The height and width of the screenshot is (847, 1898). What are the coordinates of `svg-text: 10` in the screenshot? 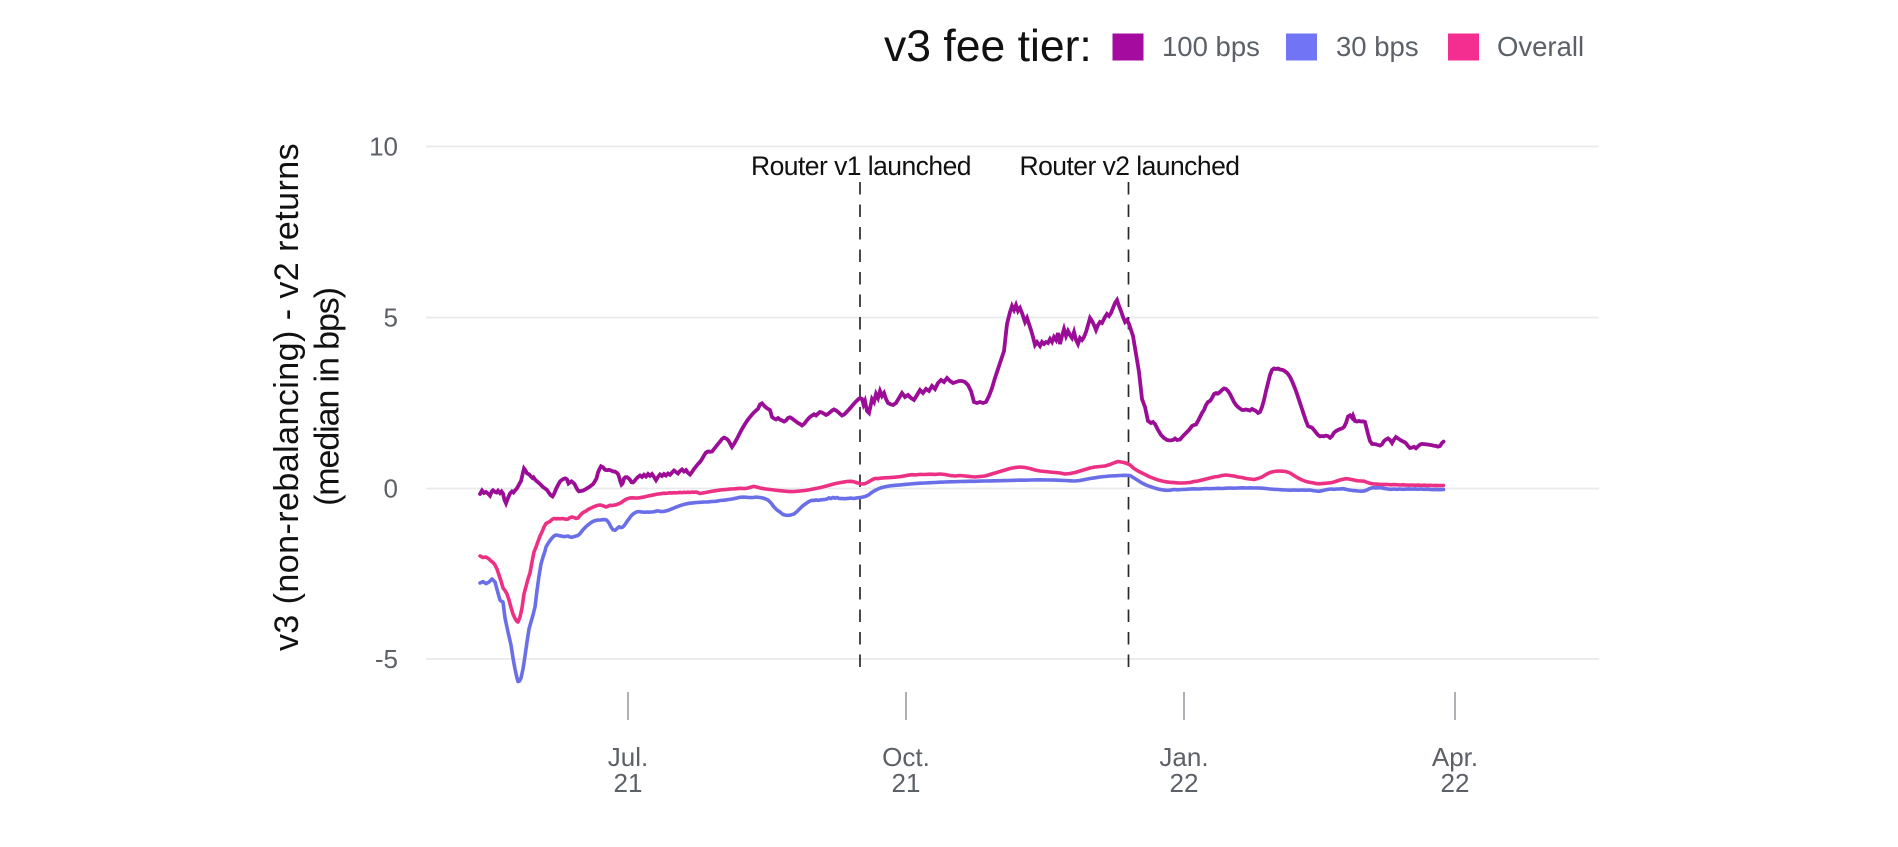 It's located at (383, 147).